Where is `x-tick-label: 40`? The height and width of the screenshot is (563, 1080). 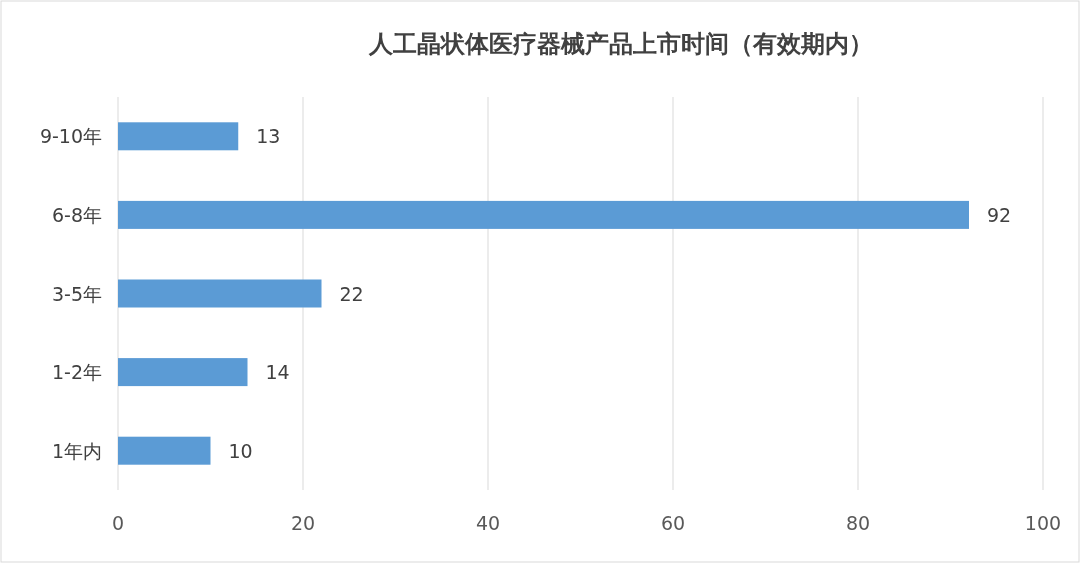 x-tick-label: 40 is located at coordinates (488, 523).